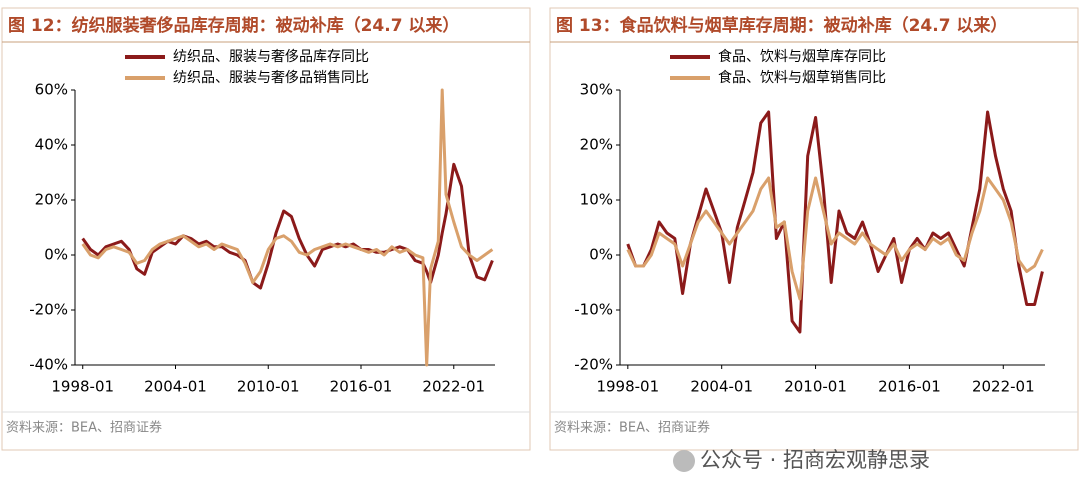 The image size is (1080, 483). I want to click on series-line, so click(835, 238).